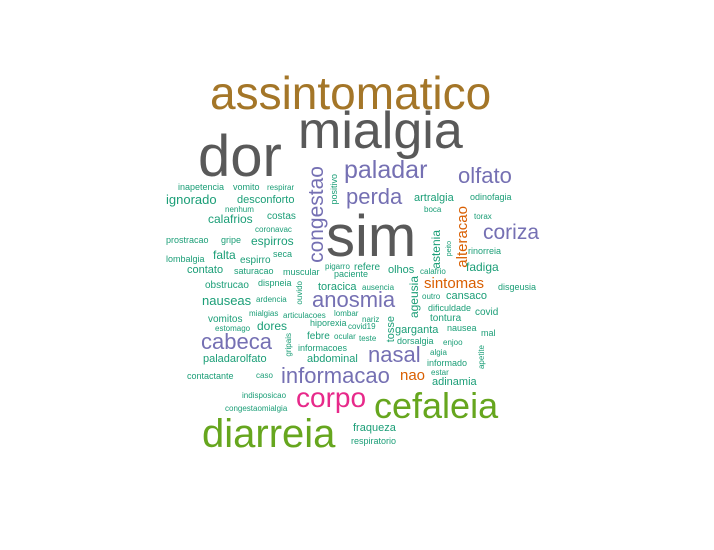  Describe the element at coordinates (335, 375) in the screenshot. I see `word-informacao: informacao` at that location.